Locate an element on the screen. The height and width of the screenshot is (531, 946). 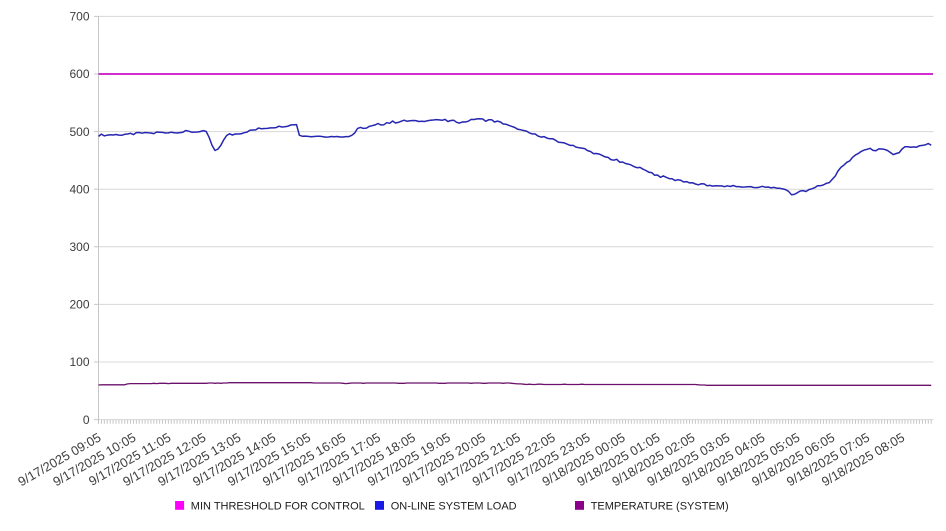
svg-text: 500 is located at coordinates (79, 132).